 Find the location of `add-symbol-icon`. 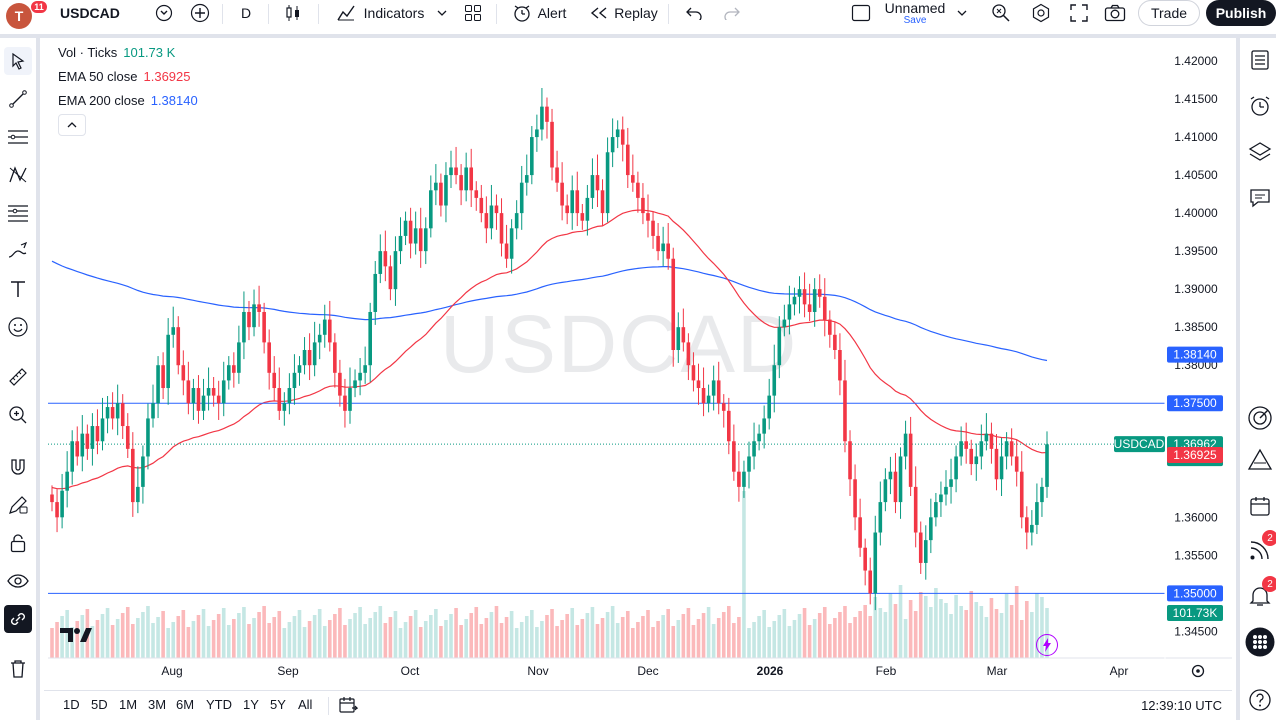

add-symbol-icon is located at coordinates (200, 13).